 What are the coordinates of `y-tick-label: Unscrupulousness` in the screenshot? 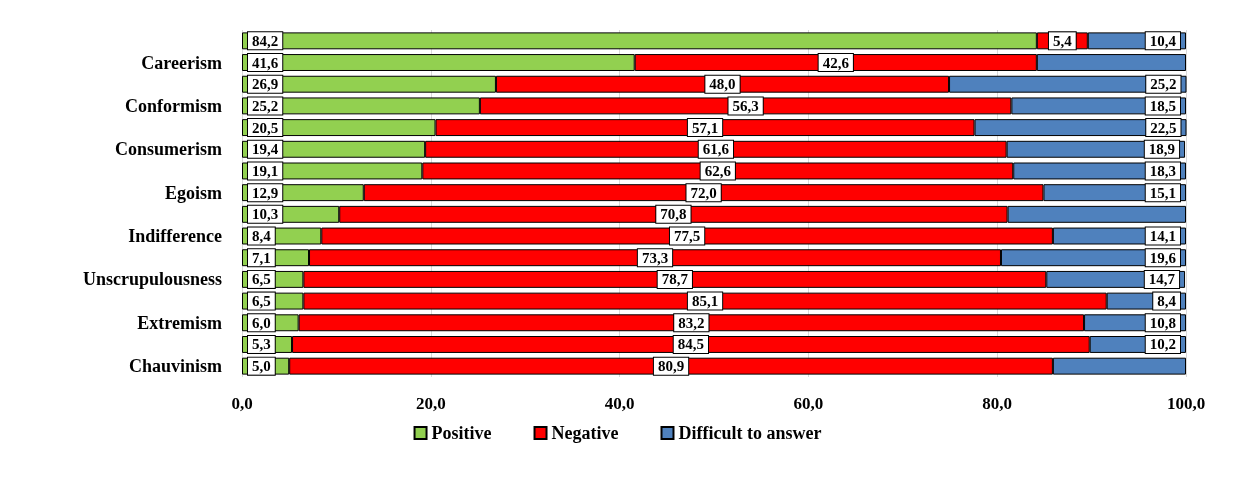 It's located at (152, 279).